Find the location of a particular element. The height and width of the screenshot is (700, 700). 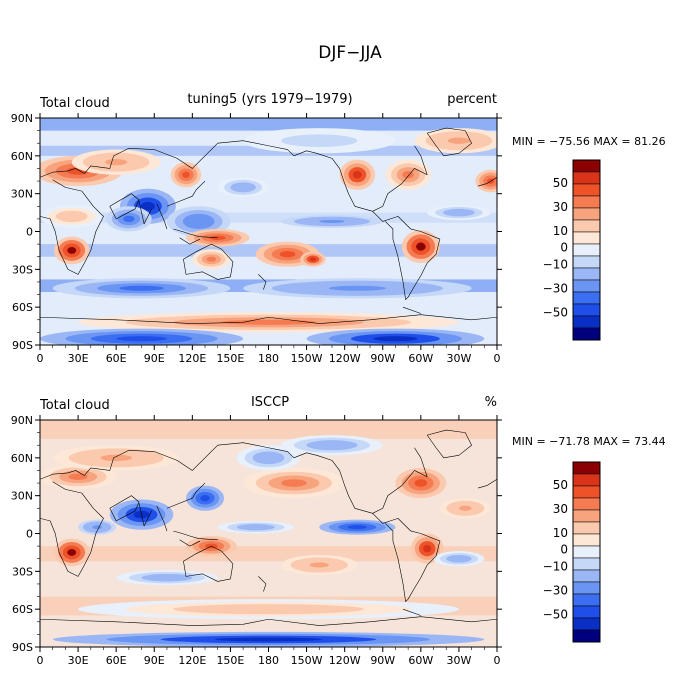

colorbar-label: −50 is located at coordinates (555, 614).